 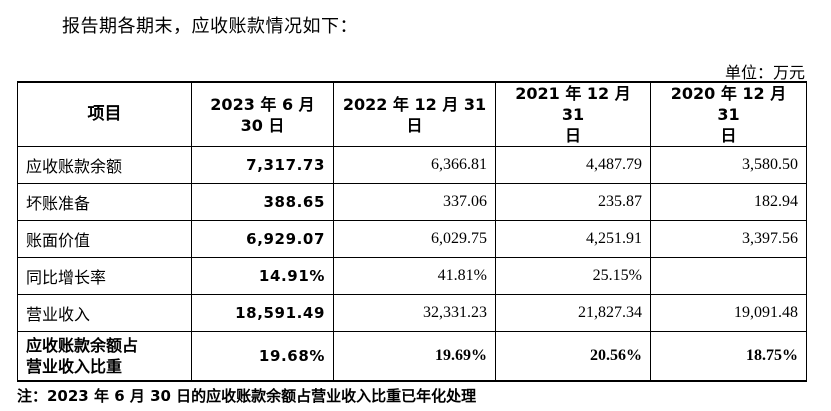 What do you see at coordinates (573, 313) in the screenshot?
I see `cell-value: 21,827.34` at bounding box center [573, 313].